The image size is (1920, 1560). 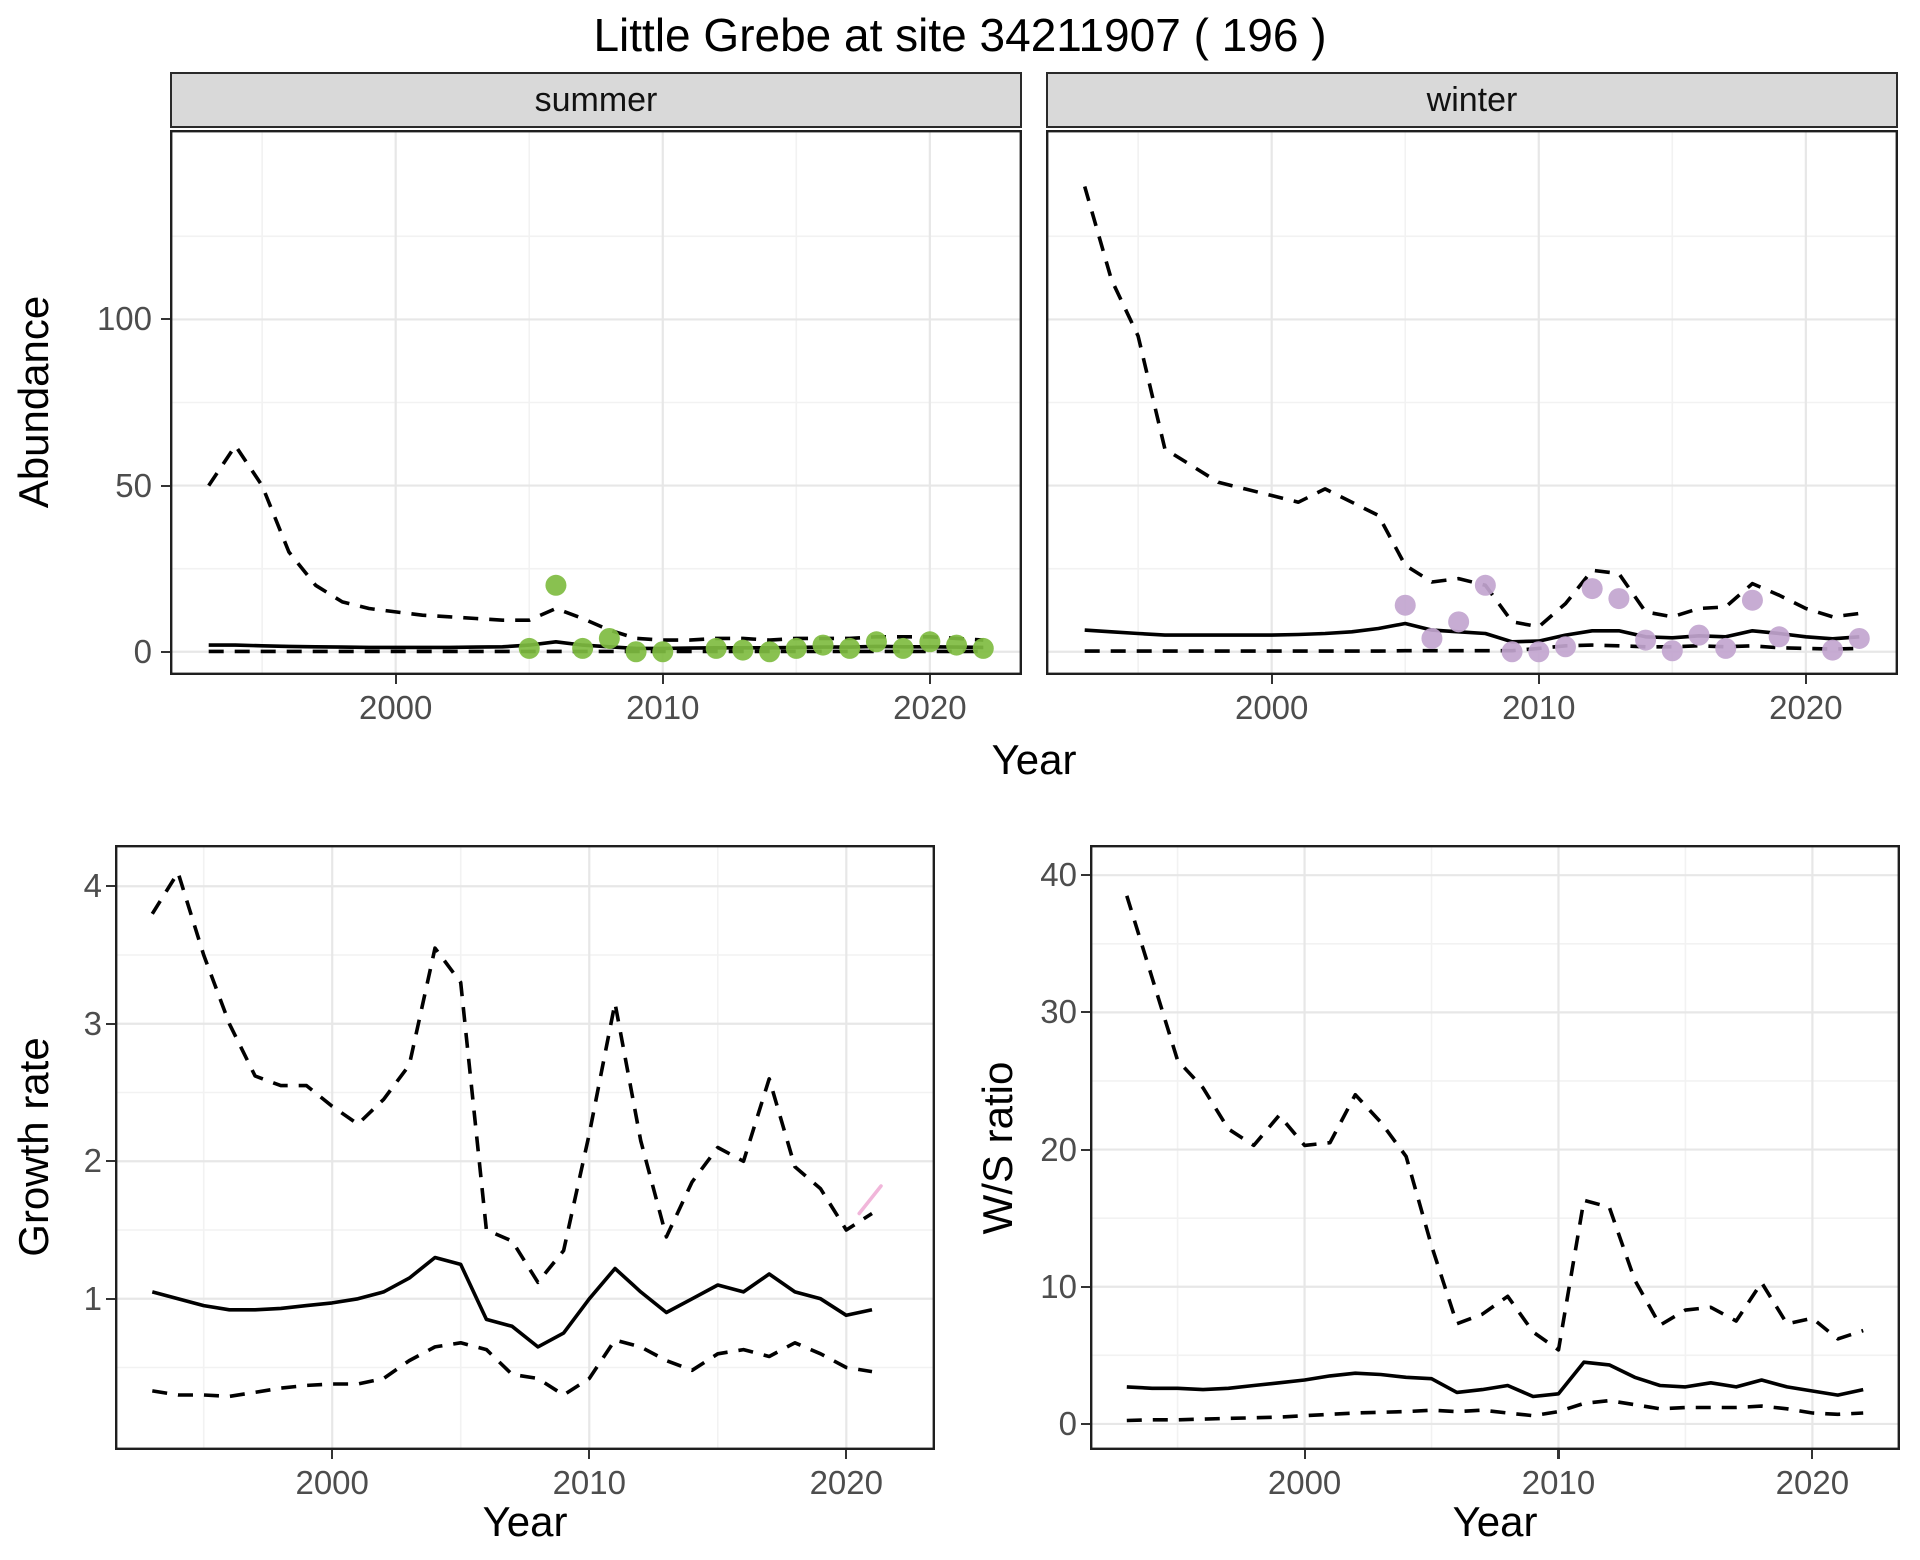 I want to click on y-tick-label: 40, so click(x=1058, y=875).